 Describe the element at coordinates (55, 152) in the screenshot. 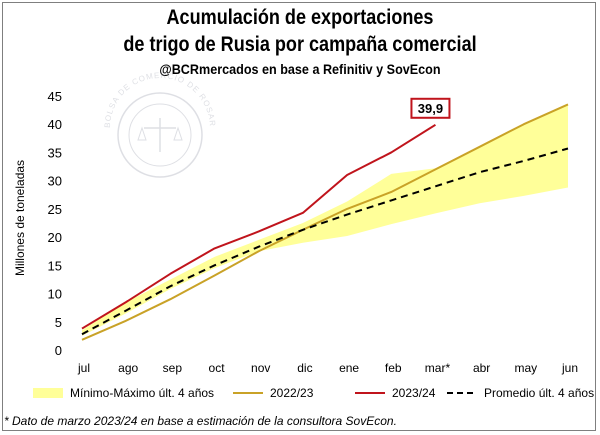

I see `y-tick-label: 35` at that location.